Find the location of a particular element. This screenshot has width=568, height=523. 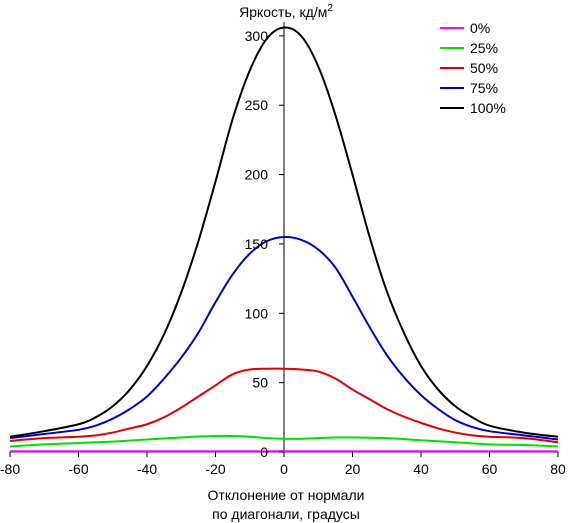

chart-title: Яркость, кд/м2 is located at coordinates (286, 11).